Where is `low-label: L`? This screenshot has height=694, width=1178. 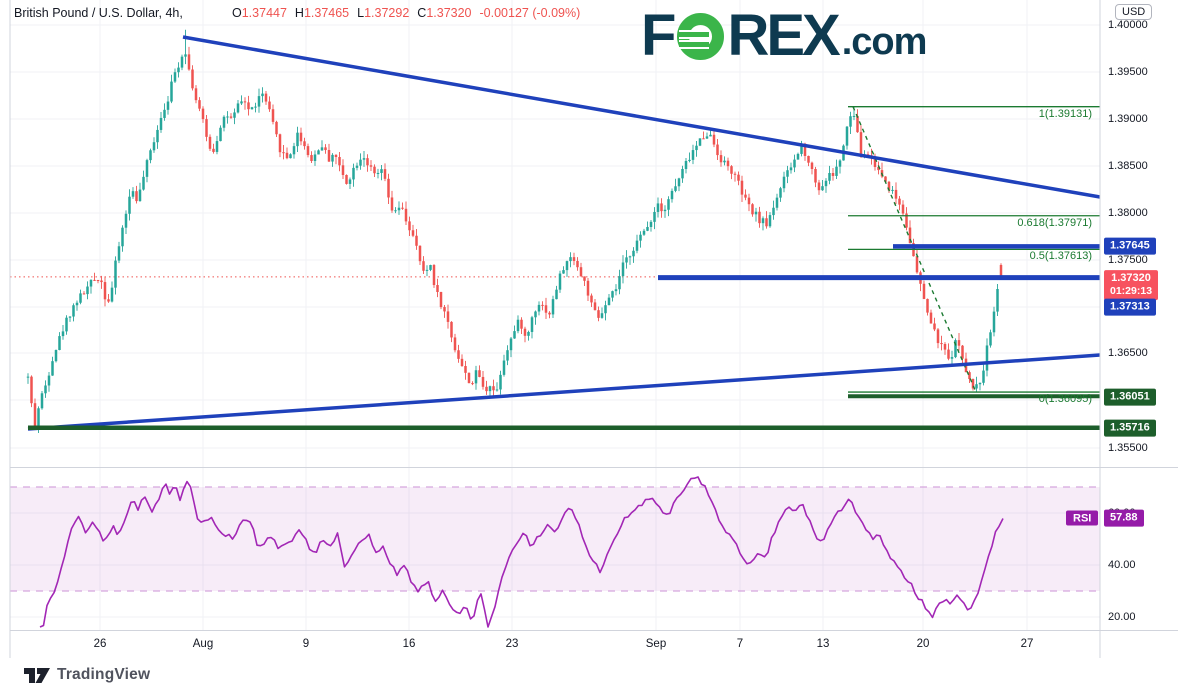
low-label: L is located at coordinates (361, 13).